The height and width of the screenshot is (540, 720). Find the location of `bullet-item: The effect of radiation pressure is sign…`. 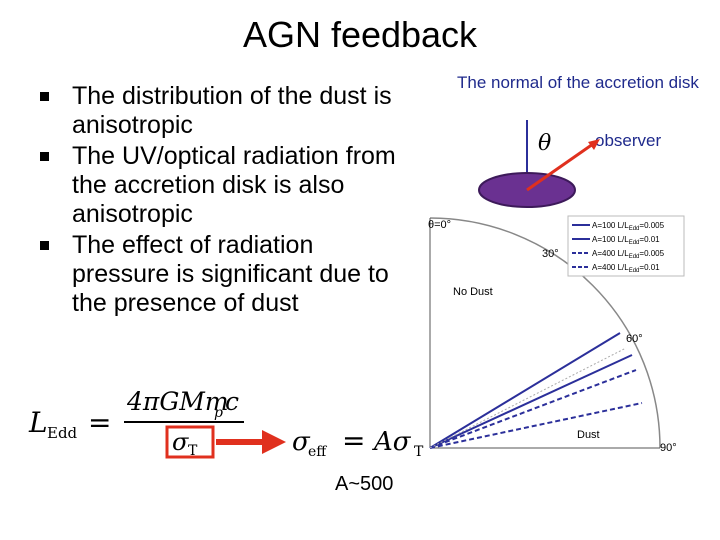

bullet-item: The effect of radiation pressure is sign… is located at coordinates (225, 274).